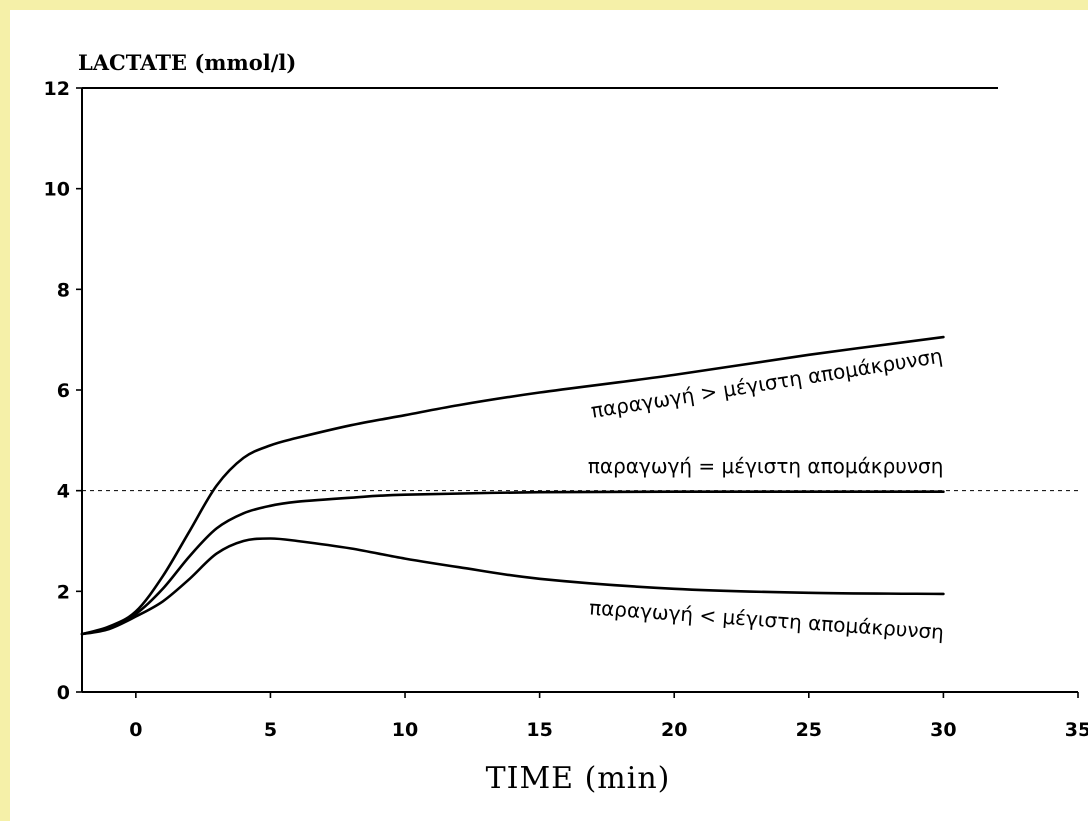 Image resolution: width=1088 pixels, height=821 pixels. What do you see at coordinates (943, 730) in the screenshot?
I see `x-tick-label: 30` at bounding box center [943, 730].